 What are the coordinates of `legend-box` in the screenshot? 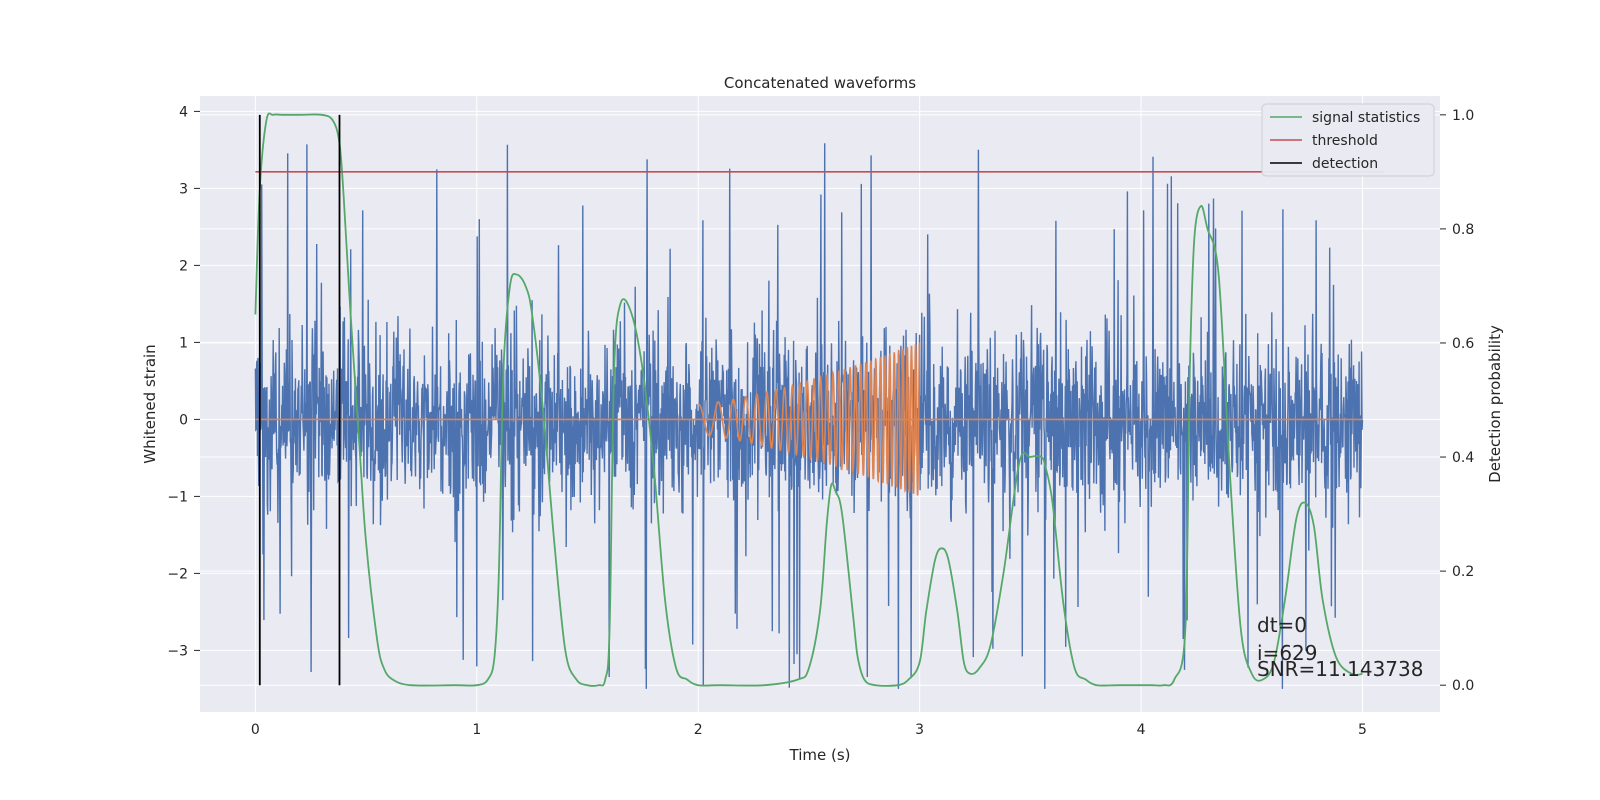 It's located at (1348, 140).